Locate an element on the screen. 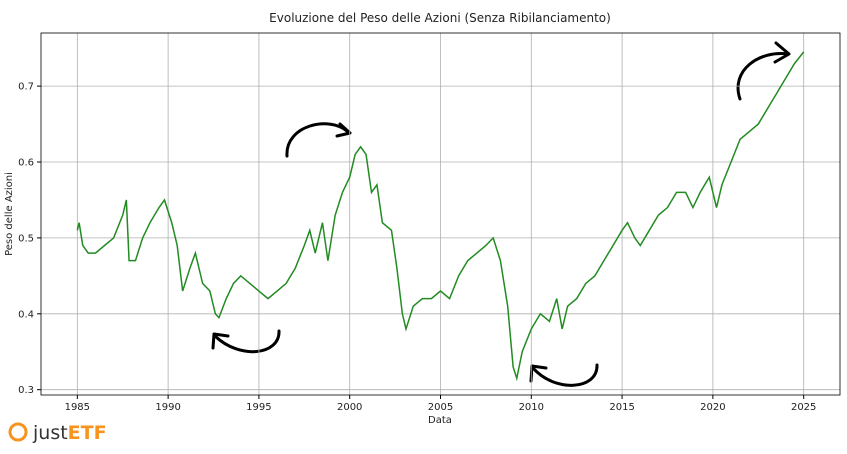  y-axis-label: Peso delle Azioni is located at coordinates (9, 214).